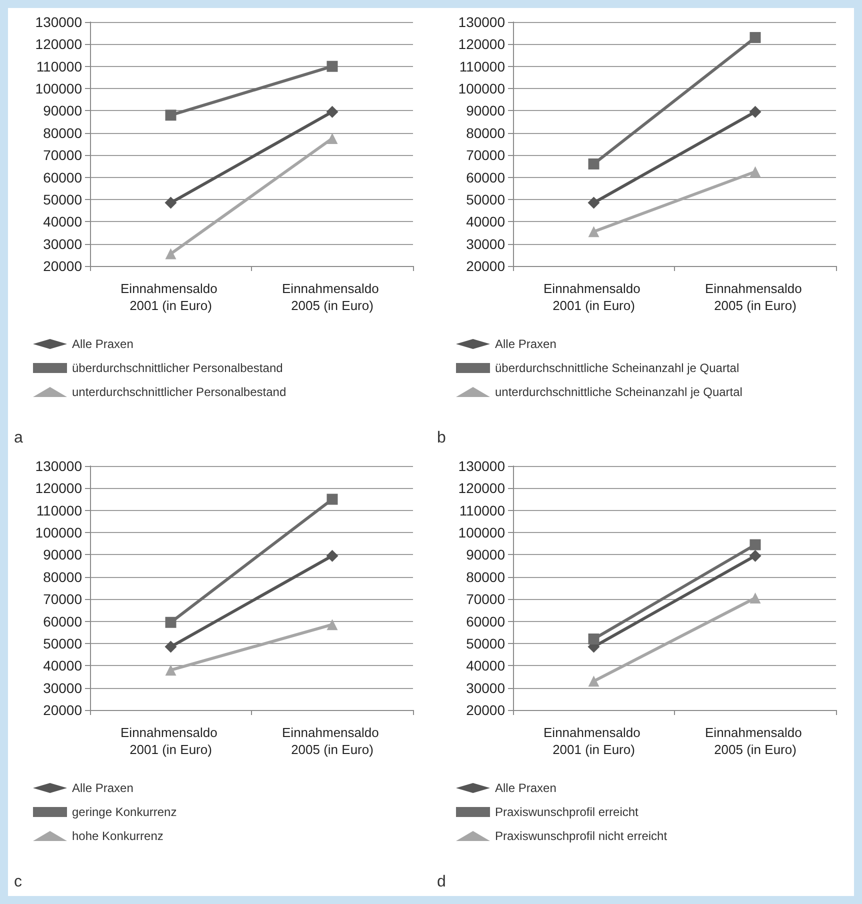 The width and height of the screenshot is (862, 904). What do you see at coordinates (118, 836) in the screenshot?
I see `legend-label: hohe Konkurrenz` at bounding box center [118, 836].